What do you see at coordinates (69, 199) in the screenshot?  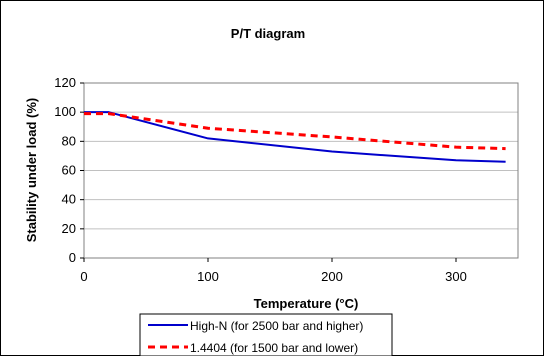 I see `y-tick-label: 40` at bounding box center [69, 199].